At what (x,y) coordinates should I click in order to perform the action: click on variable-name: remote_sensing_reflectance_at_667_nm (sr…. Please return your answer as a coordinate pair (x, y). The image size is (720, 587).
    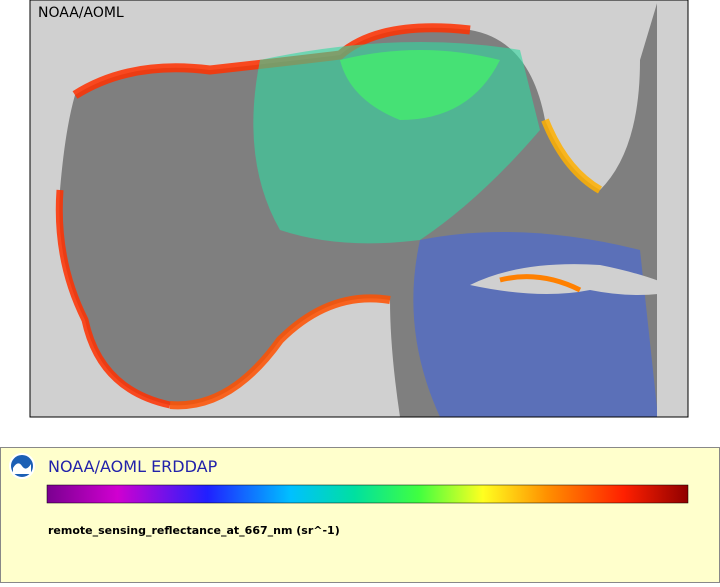
    Looking at the image, I should click on (194, 530).